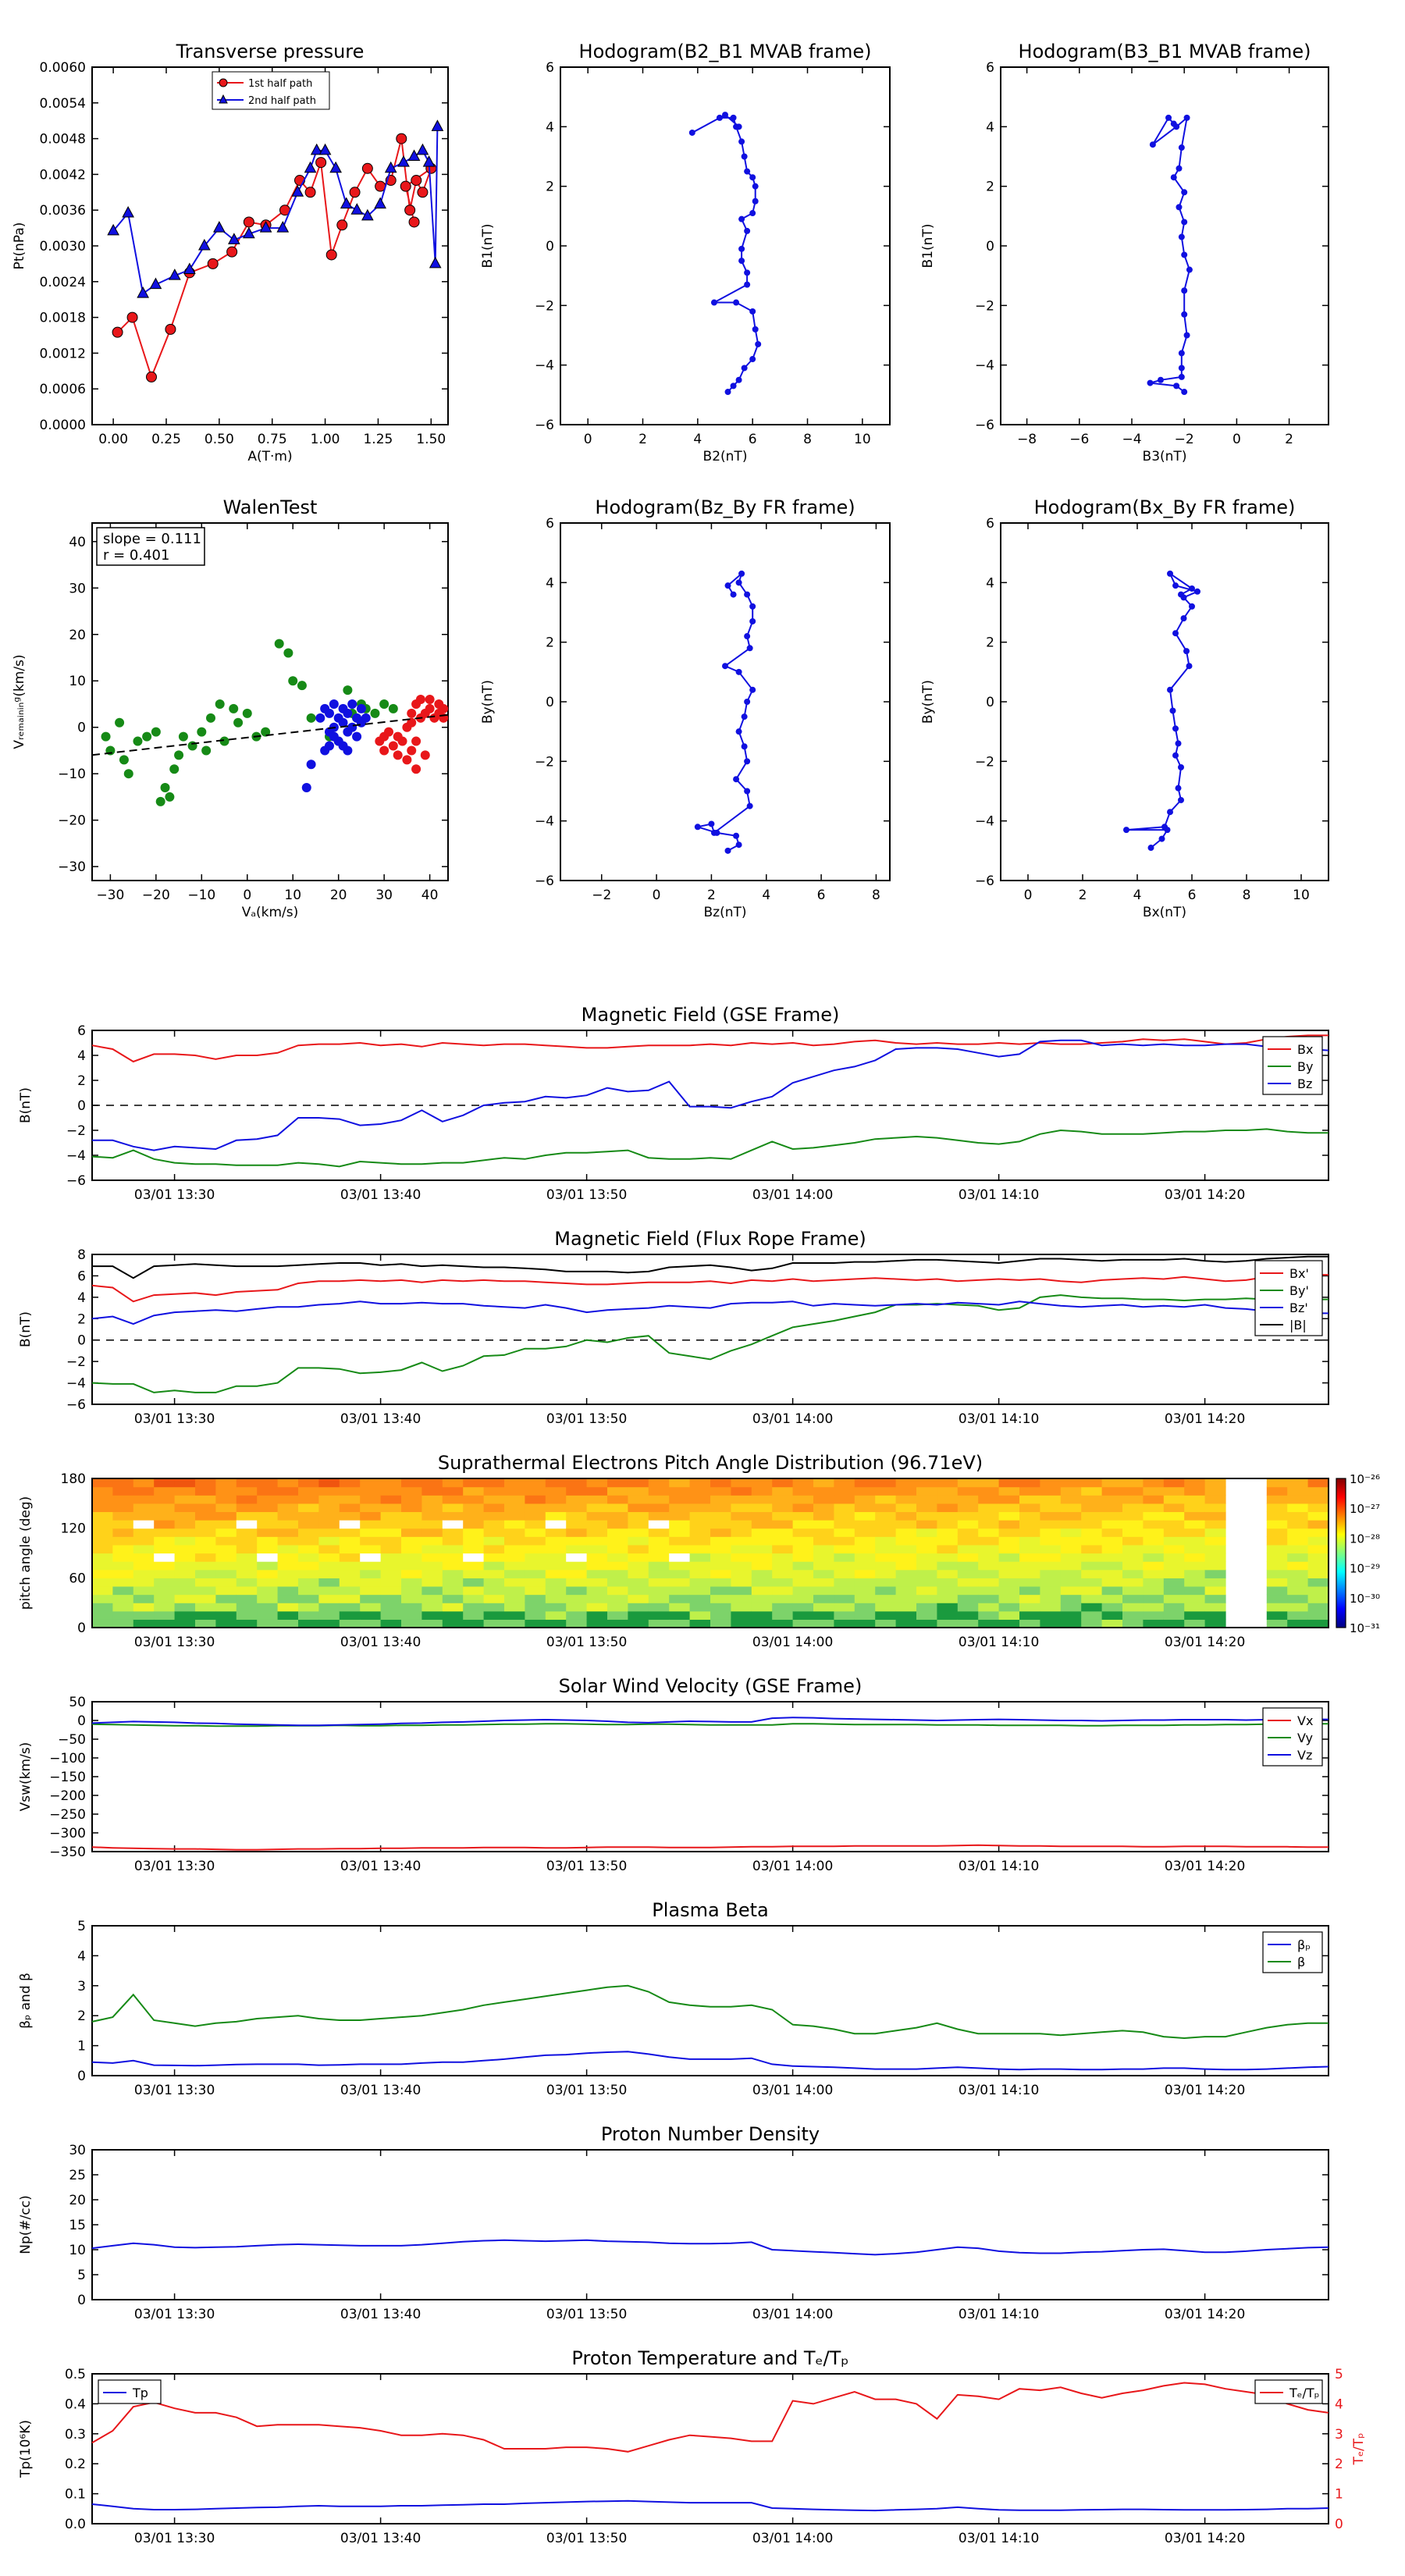 The height and width of the screenshot is (2576, 1405). I want to click on pressure-ytick-label: 0.0036, so click(63, 211).